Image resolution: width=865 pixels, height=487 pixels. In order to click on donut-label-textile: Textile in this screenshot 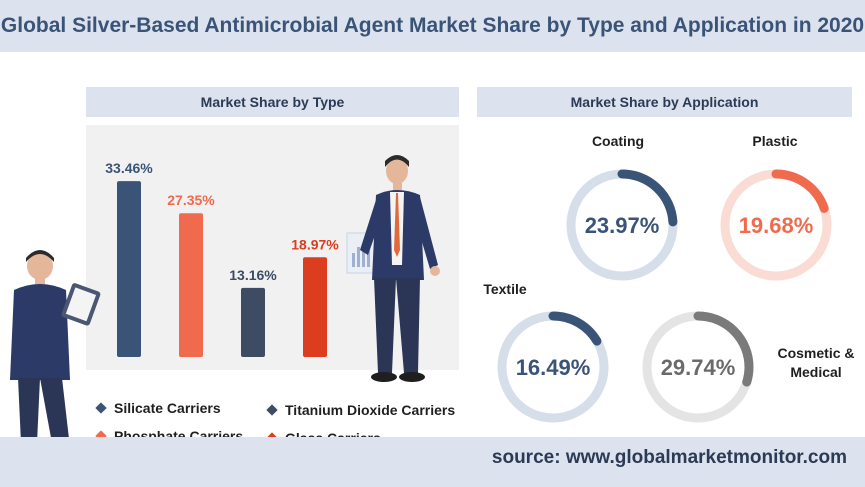, I will do `click(505, 289)`.